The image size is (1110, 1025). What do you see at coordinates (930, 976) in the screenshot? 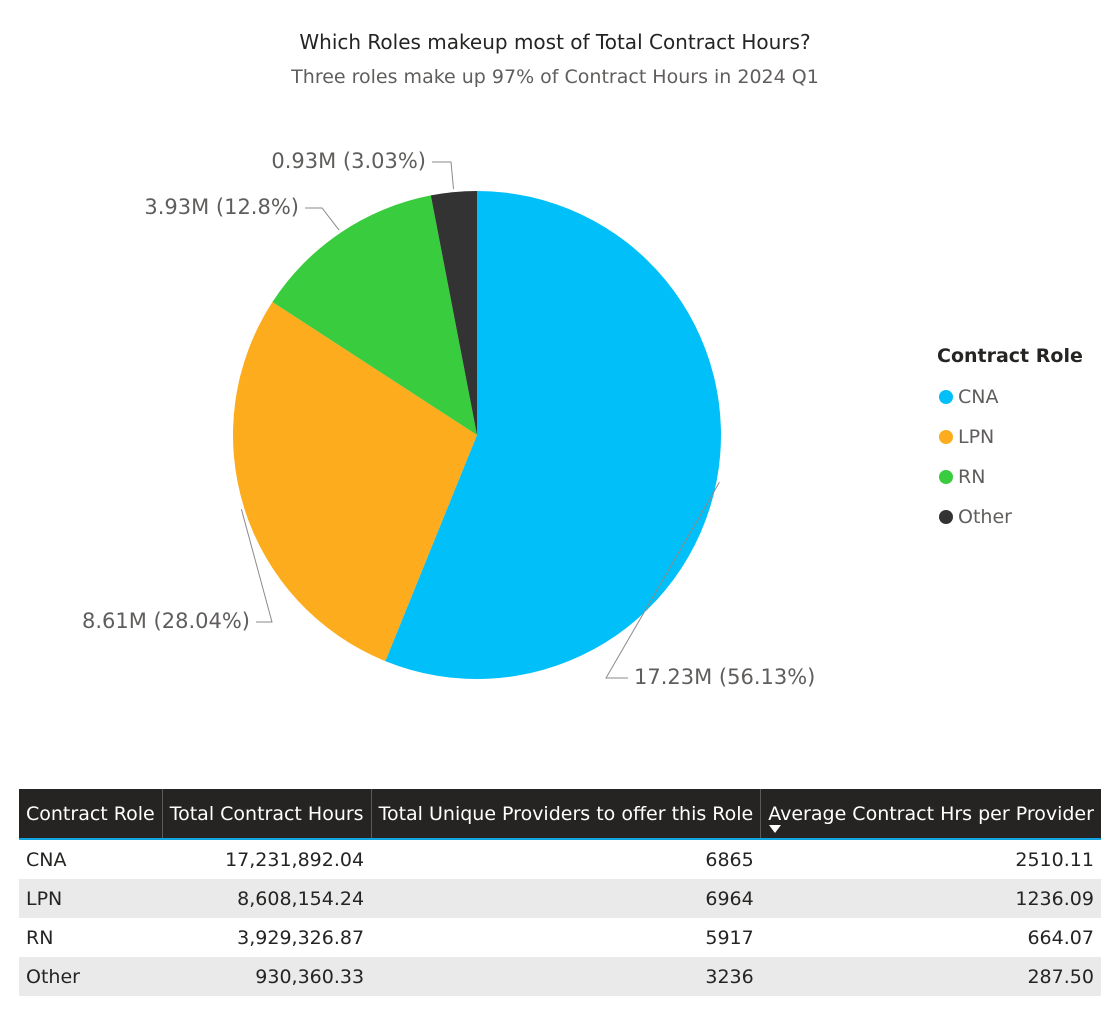
I see `table-cell-average: 287.50` at bounding box center [930, 976].